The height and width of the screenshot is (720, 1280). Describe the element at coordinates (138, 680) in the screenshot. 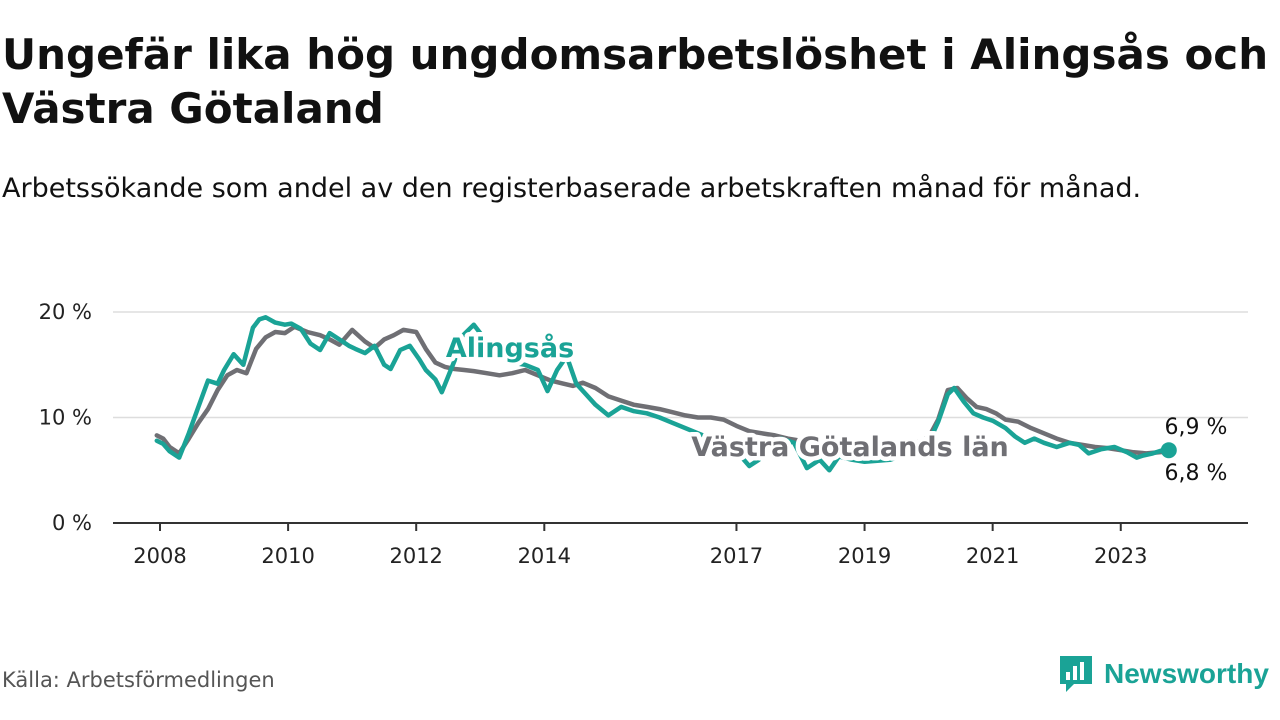

I see `source-note: Källa: Arbetsförmedlingen` at that location.